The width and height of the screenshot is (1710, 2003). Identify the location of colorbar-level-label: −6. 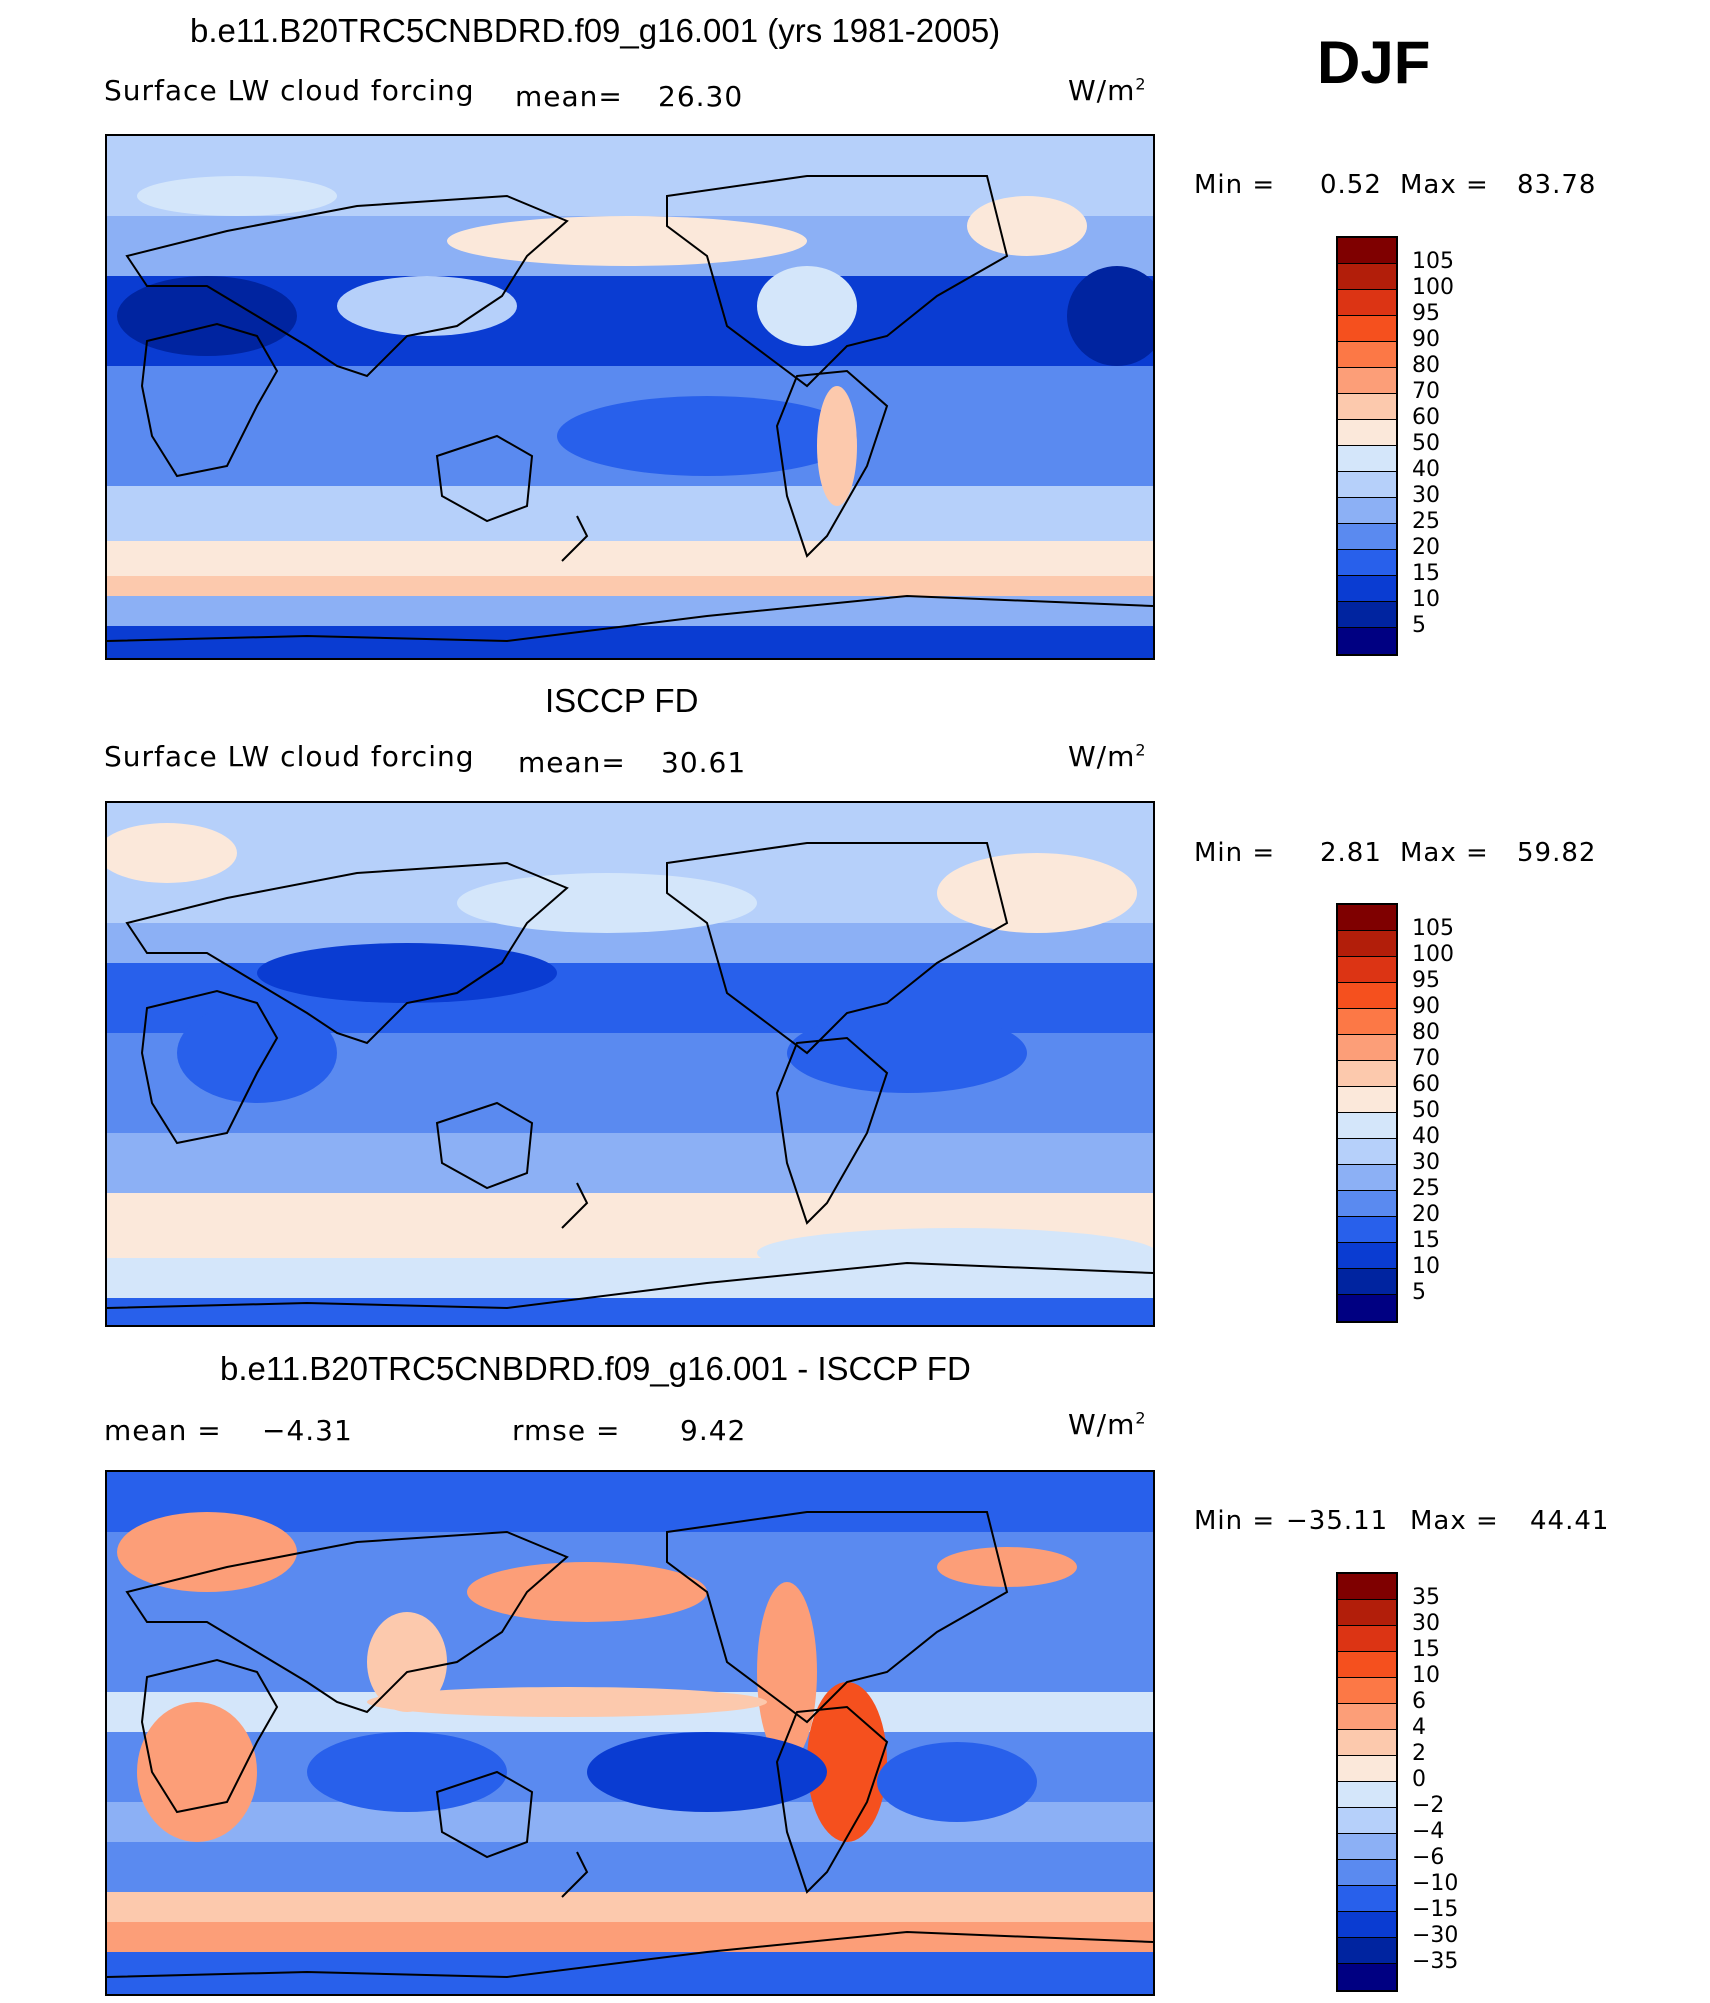
(1428, 1857).